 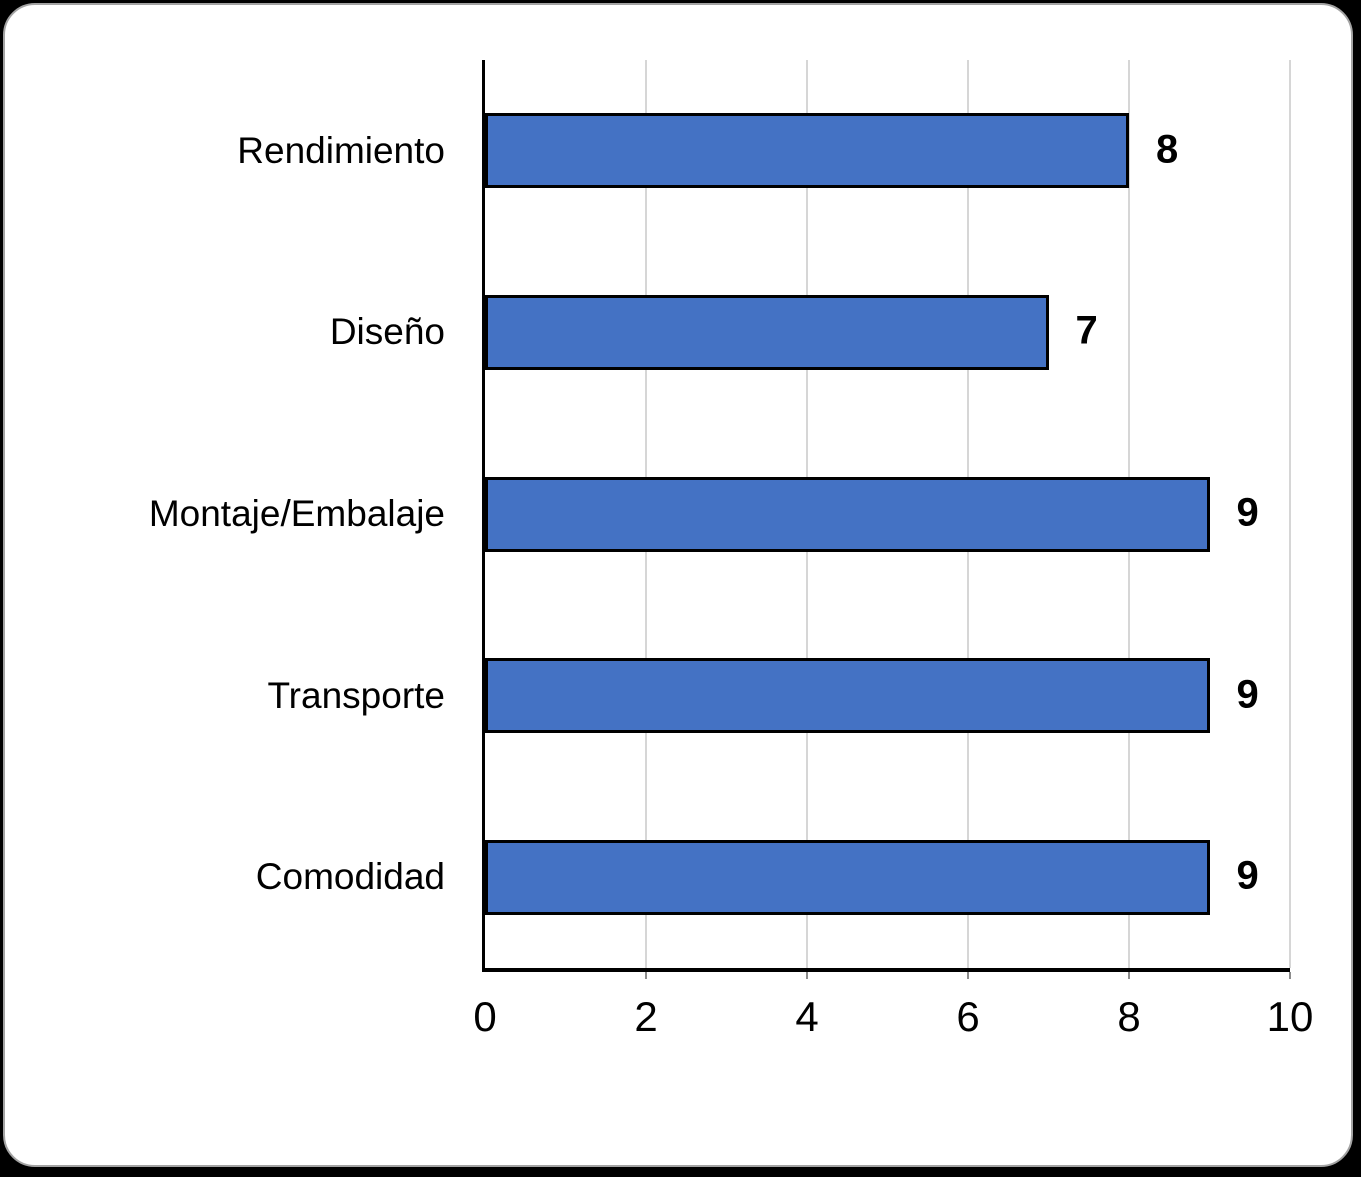 What do you see at coordinates (296, 513) in the screenshot?
I see `category-label: Montaje/Embalaje` at bounding box center [296, 513].